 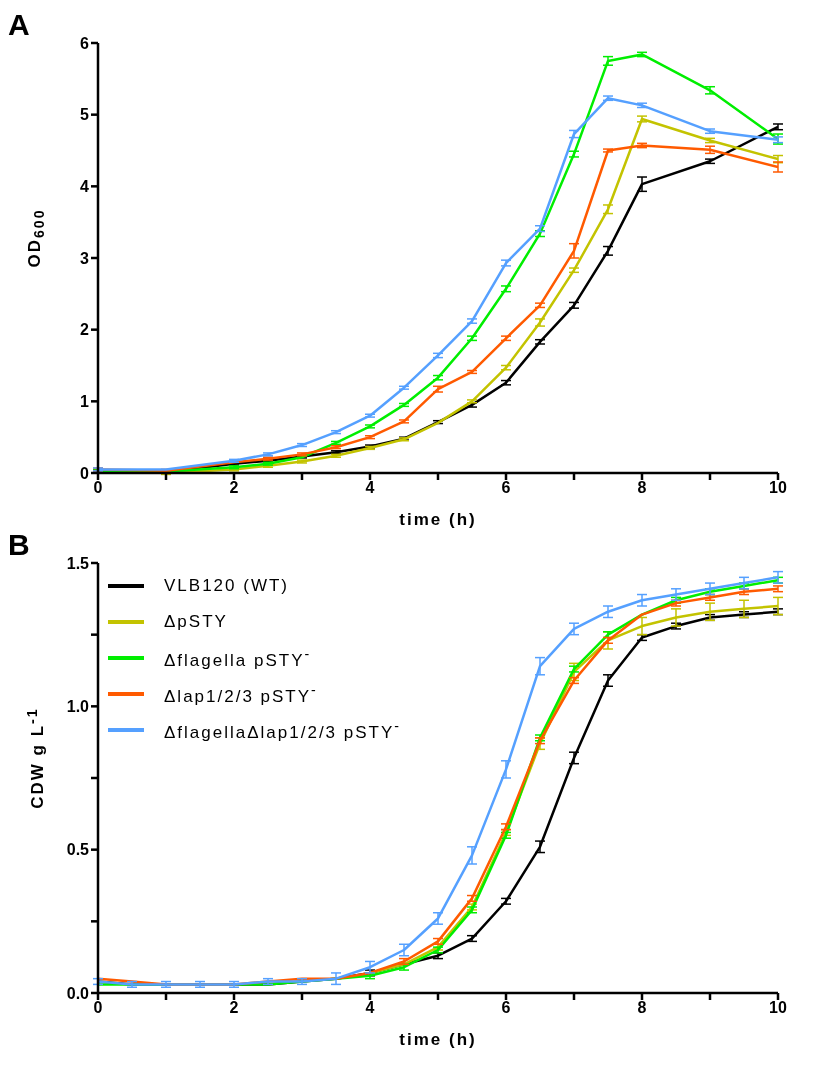 I want to click on chart-title: A, so click(x=19, y=25).